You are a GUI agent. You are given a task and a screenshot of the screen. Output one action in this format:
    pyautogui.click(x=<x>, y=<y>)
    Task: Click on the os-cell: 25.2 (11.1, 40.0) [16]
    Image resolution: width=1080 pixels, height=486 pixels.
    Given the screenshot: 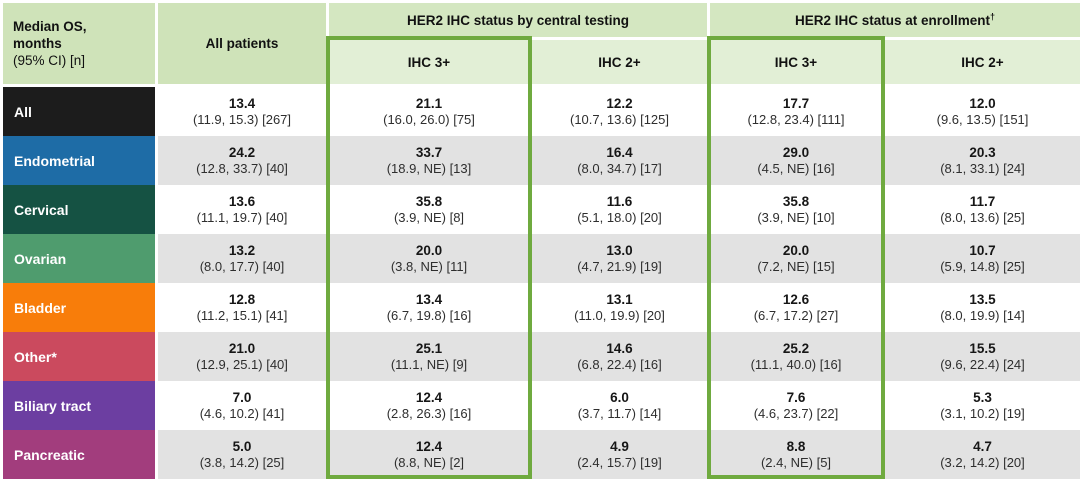 What is the action you would take?
    pyautogui.click(x=796, y=356)
    